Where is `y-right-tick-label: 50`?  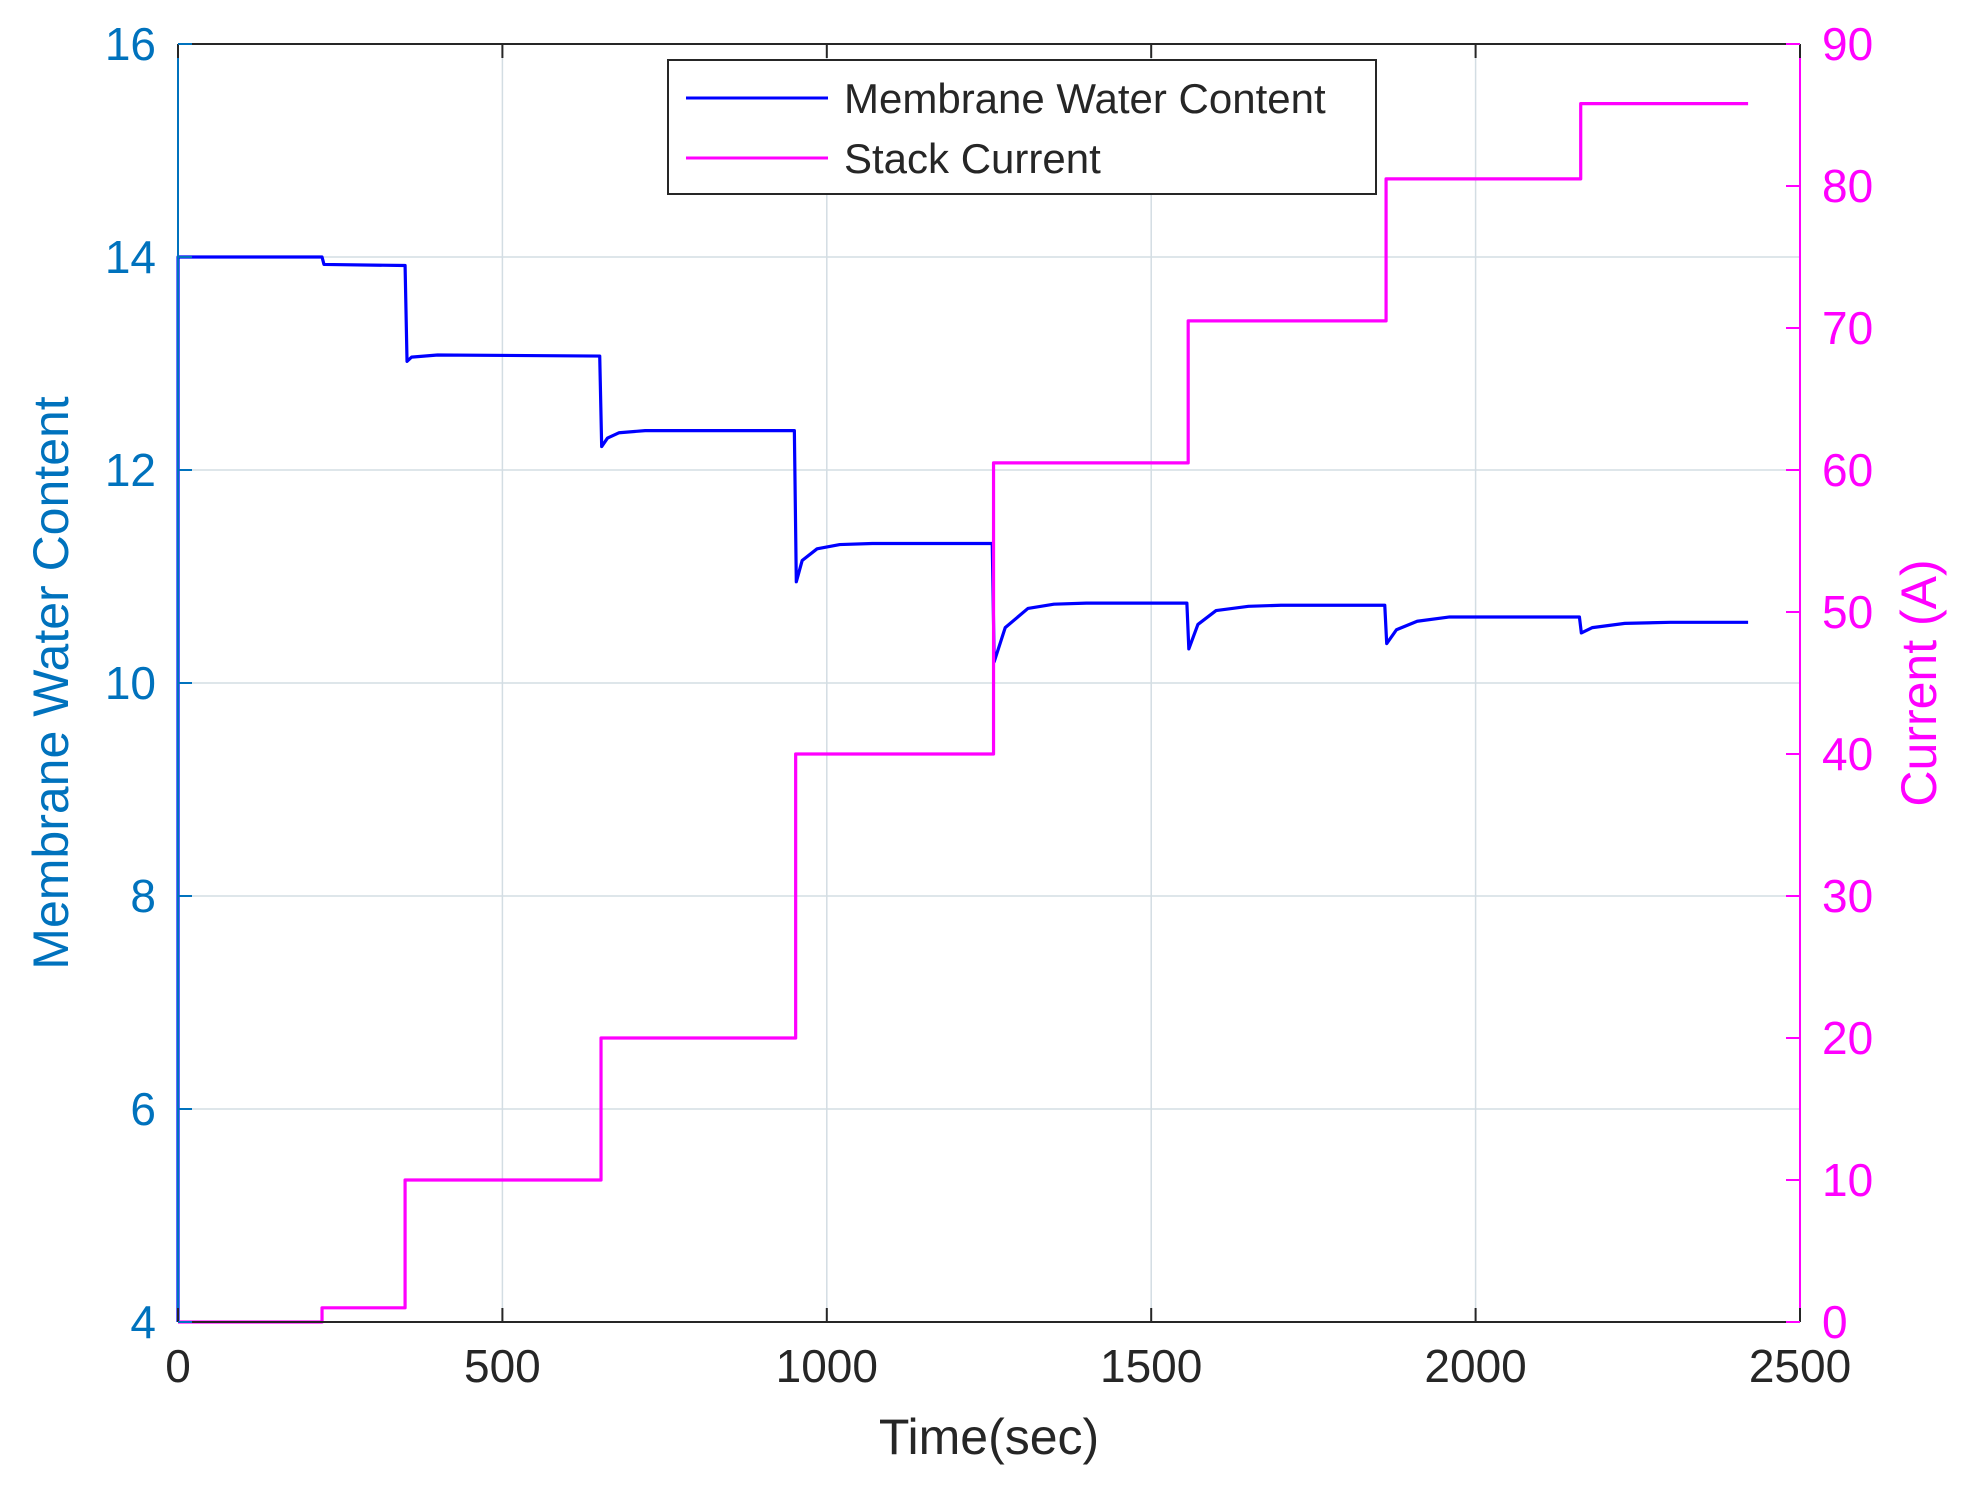
y-right-tick-label: 50 is located at coordinates (1847, 612).